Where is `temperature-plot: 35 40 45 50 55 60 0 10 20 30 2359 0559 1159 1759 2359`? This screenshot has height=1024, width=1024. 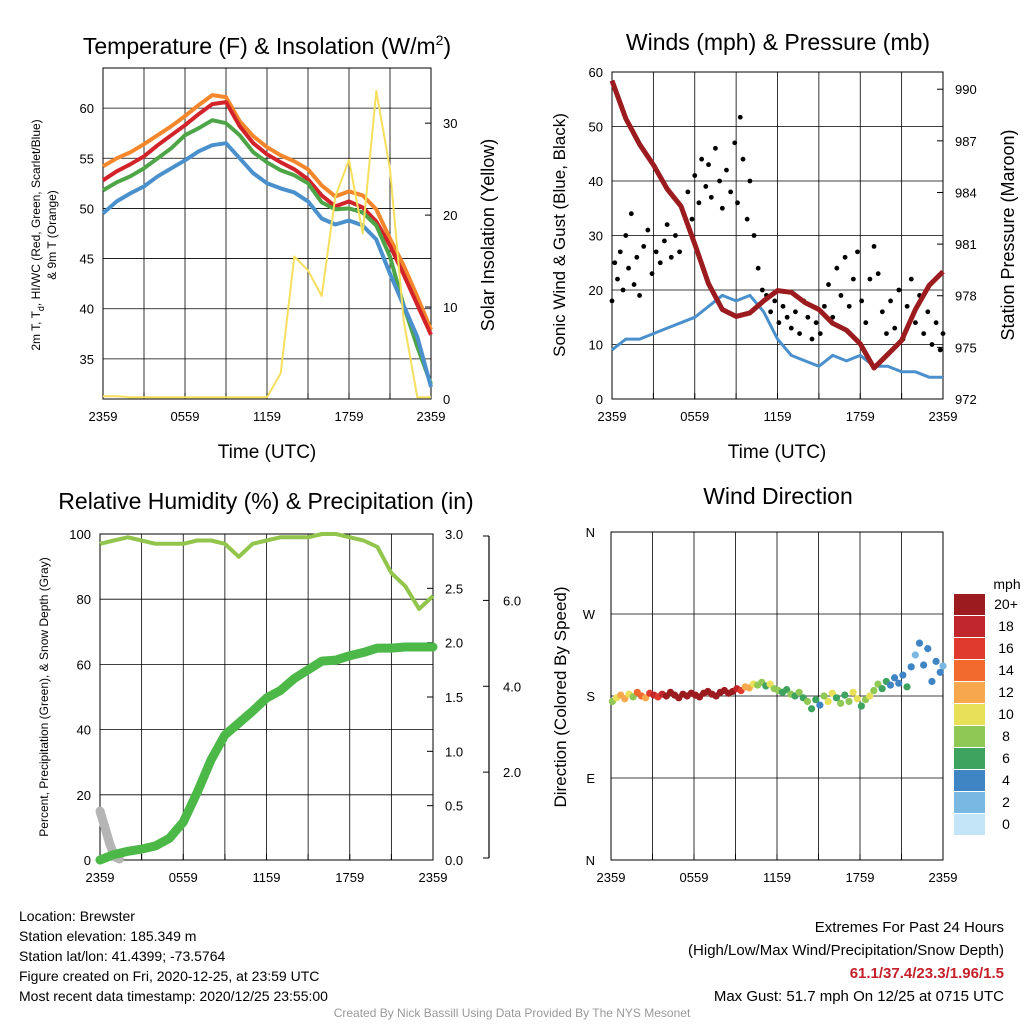 temperature-plot: 35 40 45 50 55 60 0 10 20 30 2359 0559 1159 1759 2359 is located at coordinates (268, 245).